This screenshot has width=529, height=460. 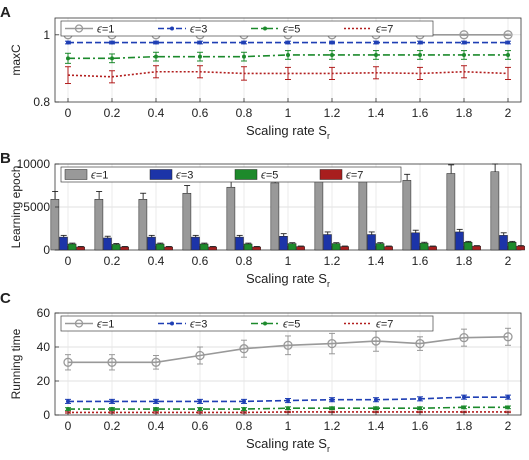 What do you see at coordinates (68, 261) in the screenshot?
I see `x-tick-label: 0` at bounding box center [68, 261].